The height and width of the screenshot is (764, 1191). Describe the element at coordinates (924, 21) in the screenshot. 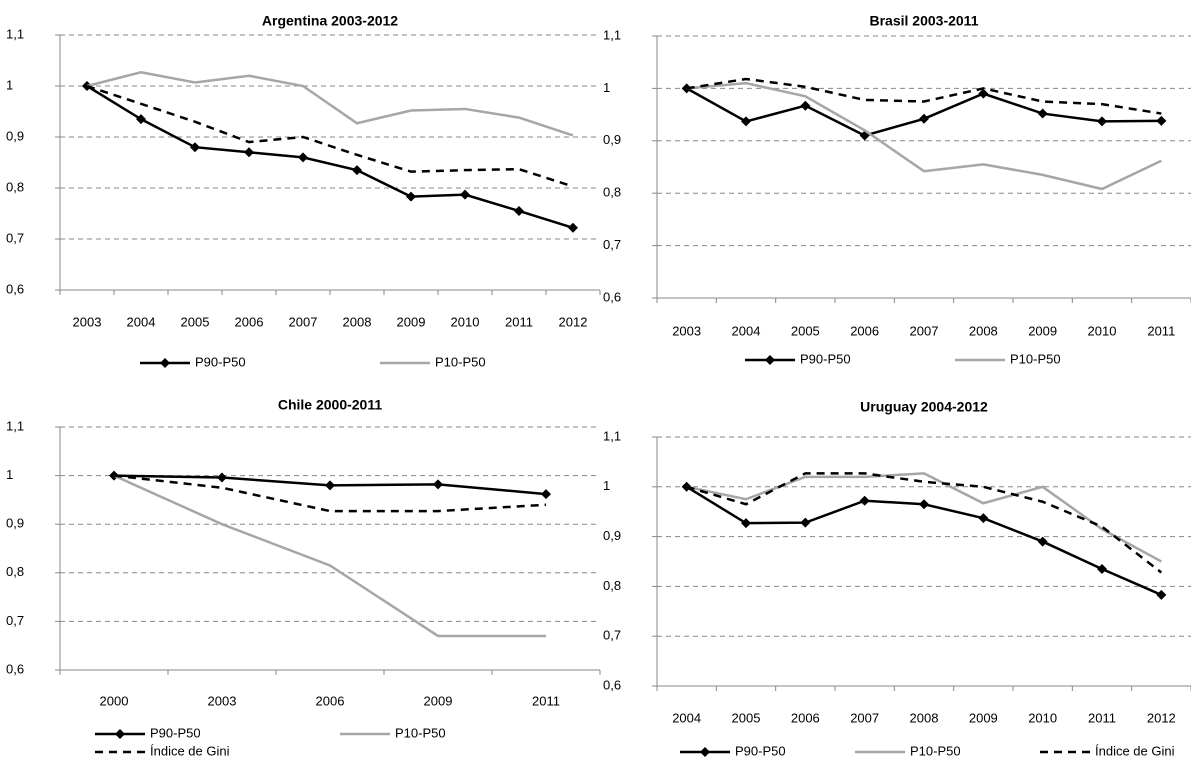

I see `chart-title: Brasil 2003-2011` at that location.